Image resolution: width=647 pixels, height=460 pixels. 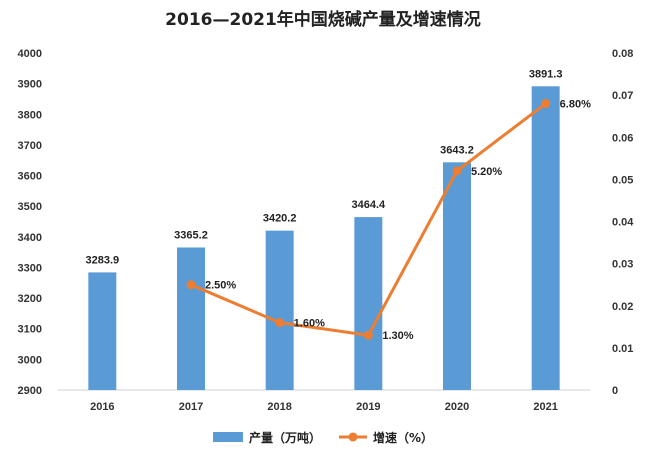 I want to click on x-tick-label: 2017, so click(x=191, y=407).